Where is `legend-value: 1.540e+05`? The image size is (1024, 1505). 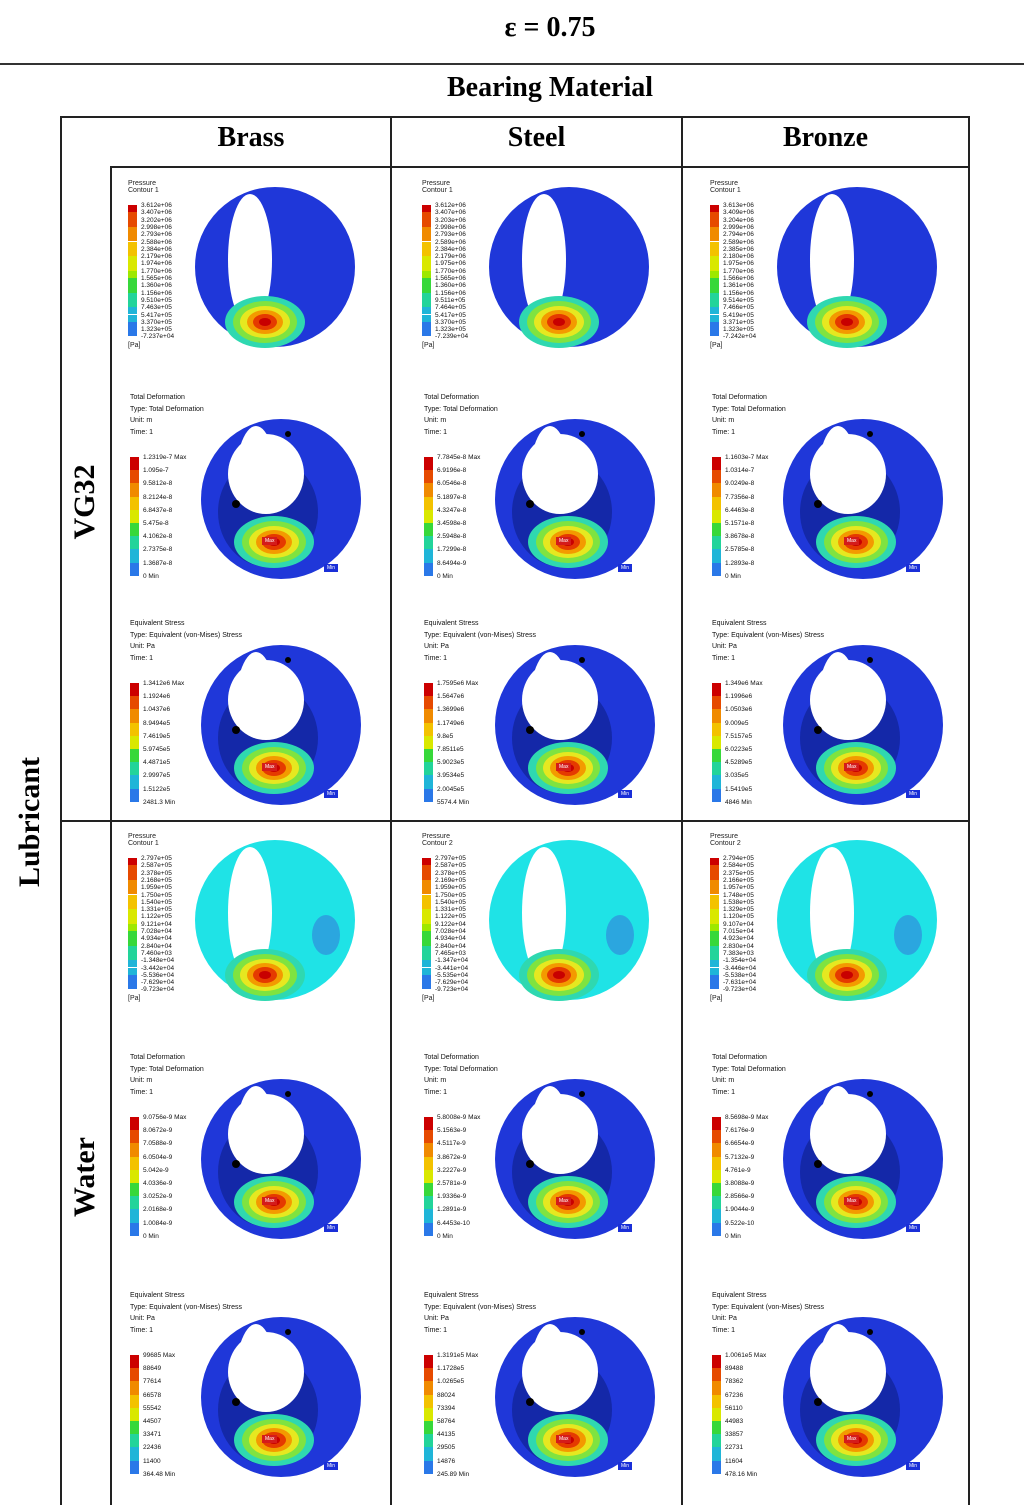
legend-value: 1.540e+05 is located at coordinates (450, 902).